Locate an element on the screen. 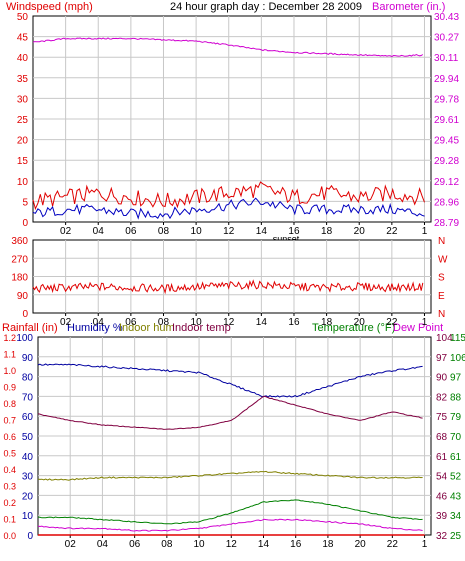 The width and height of the screenshot is (465, 561). p1-left-tick-label: 45 is located at coordinates (23, 38).